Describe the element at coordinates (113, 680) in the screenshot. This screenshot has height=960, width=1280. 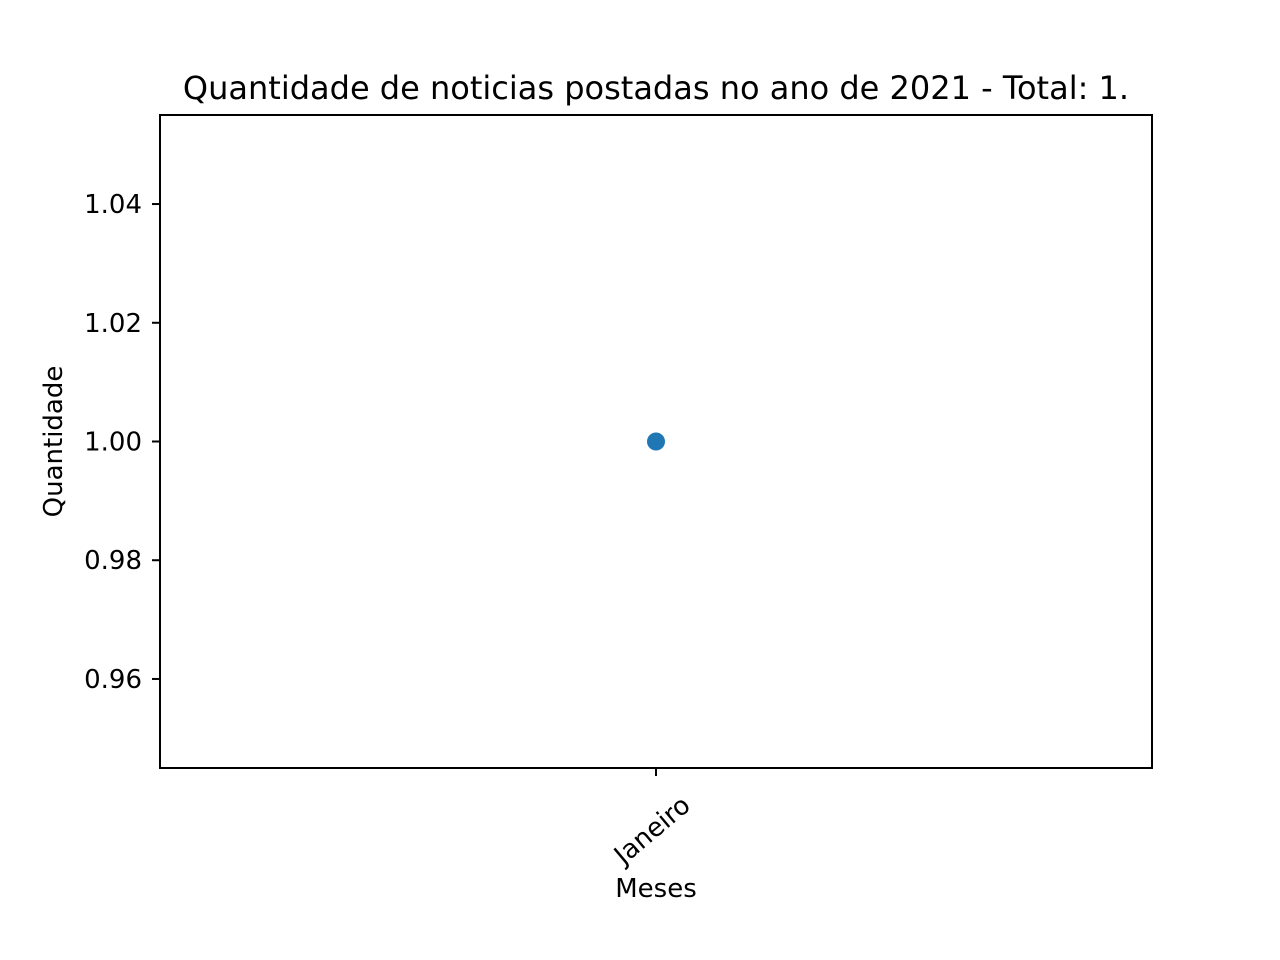
I see `y-tick-label: 0.96` at that location.